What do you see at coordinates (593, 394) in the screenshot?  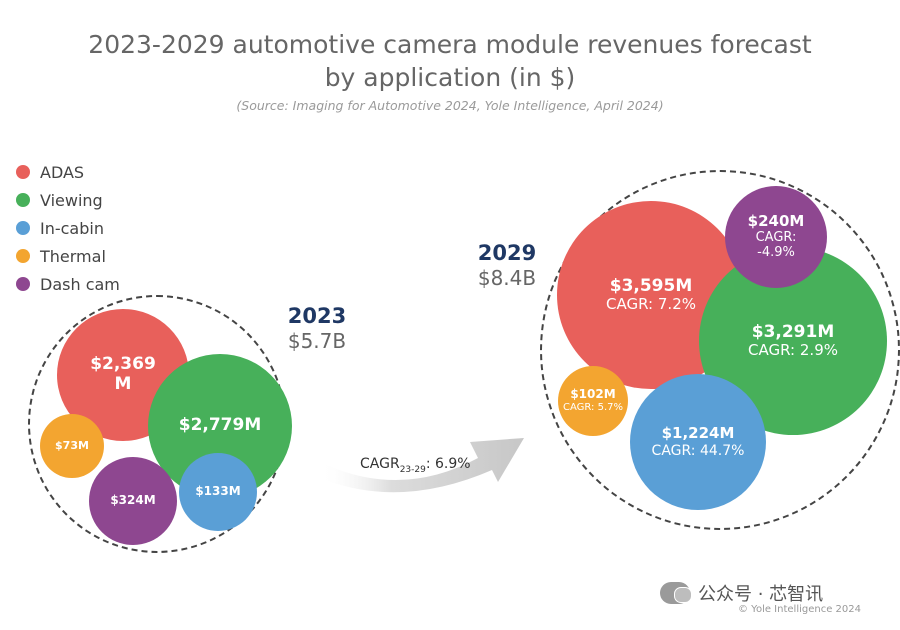 I see `bubble-value-label: $102M` at bounding box center [593, 394].